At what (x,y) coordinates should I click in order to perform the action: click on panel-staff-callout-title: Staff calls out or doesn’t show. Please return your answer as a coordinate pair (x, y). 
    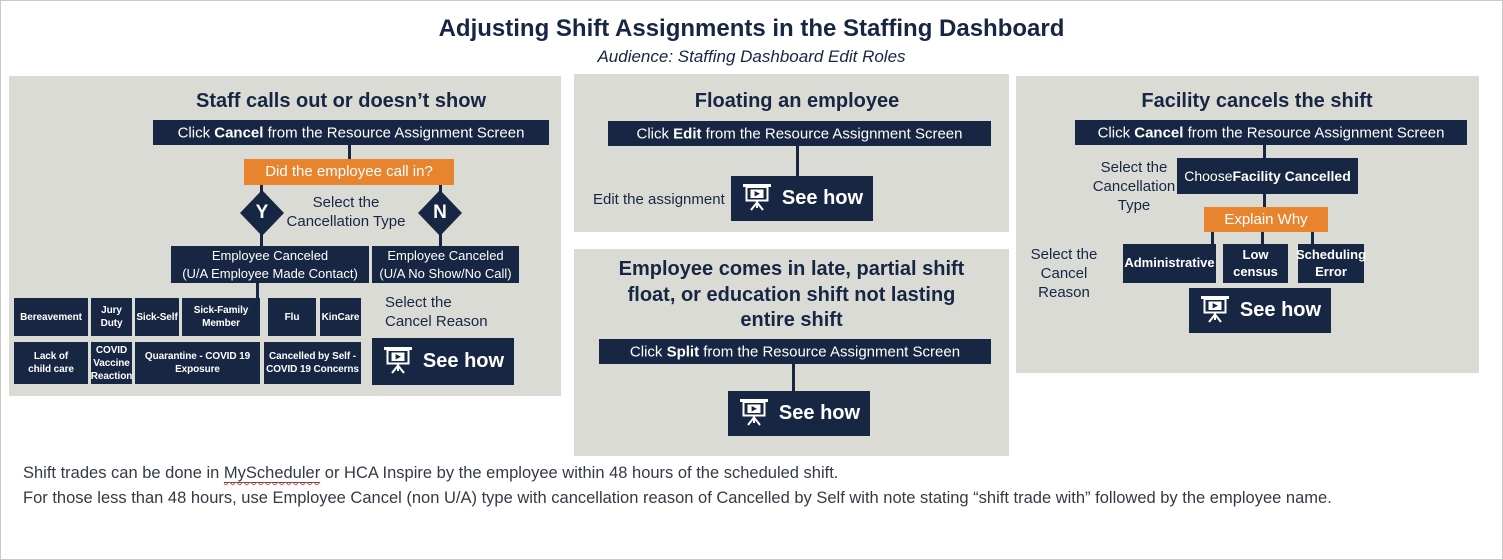
    Looking at the image, I should click on (341, 101).